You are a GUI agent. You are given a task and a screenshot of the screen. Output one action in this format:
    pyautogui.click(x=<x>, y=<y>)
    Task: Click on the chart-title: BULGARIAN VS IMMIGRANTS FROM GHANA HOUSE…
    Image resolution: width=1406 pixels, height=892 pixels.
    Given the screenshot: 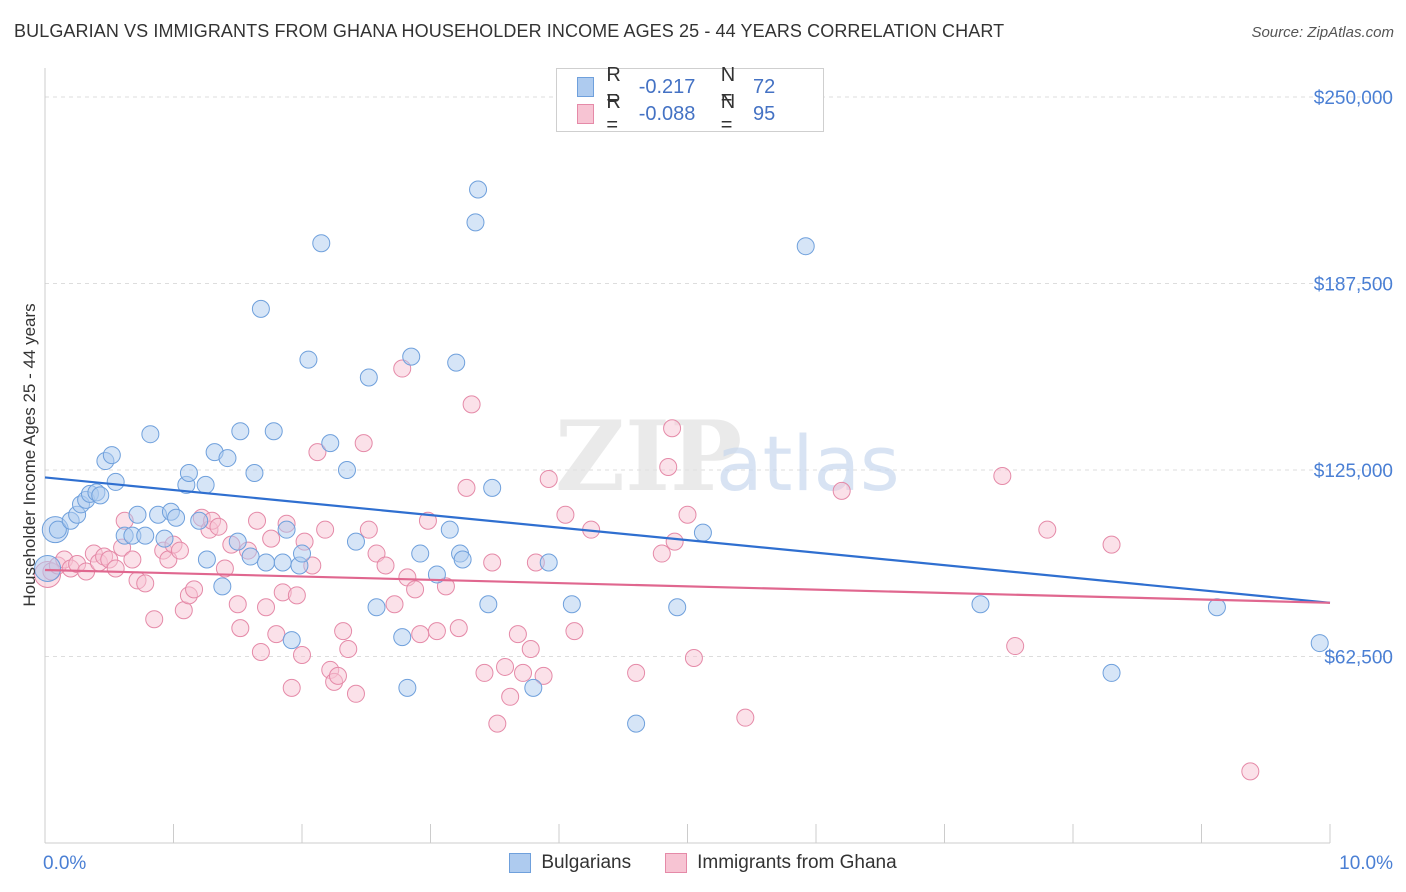 What is the action you would take?
    pyautogui.click(x=509, y=31)
    